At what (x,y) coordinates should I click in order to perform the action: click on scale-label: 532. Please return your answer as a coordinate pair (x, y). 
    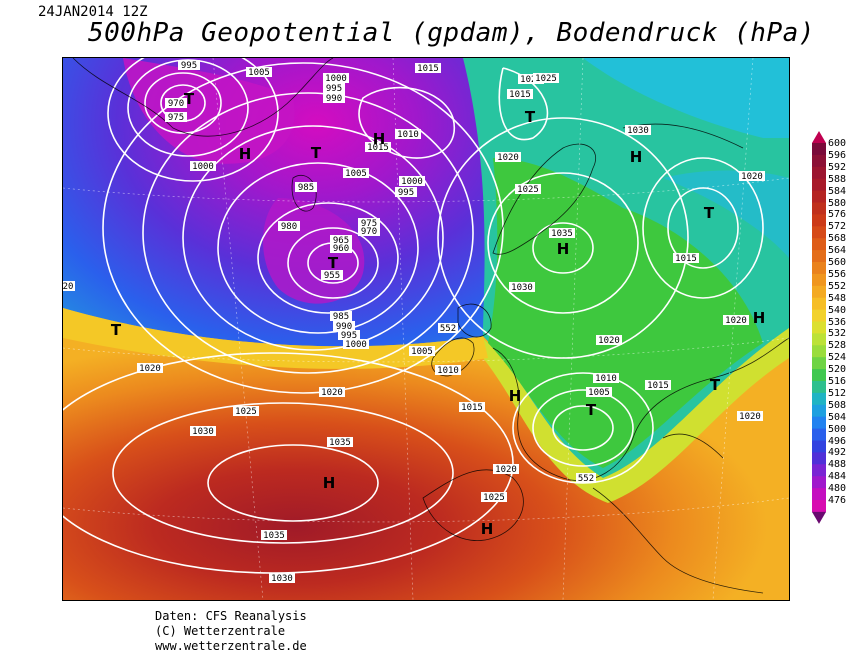
    Looking at the image, I should click on (837, 334).